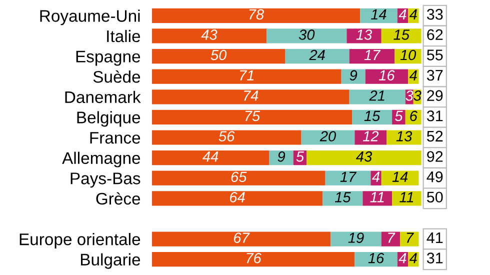 Image resolution: width=490 pixels, height=275 pixels. What do you see at coordinates (434, 136) in the screenshot?
I see `annotation: 52` at bounding box center [434, 136].